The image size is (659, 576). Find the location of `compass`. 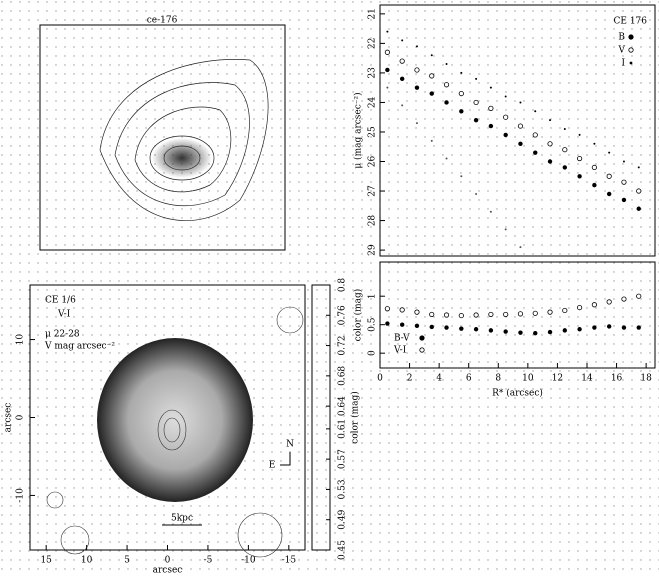

compass is located at coordinates (285, 459).